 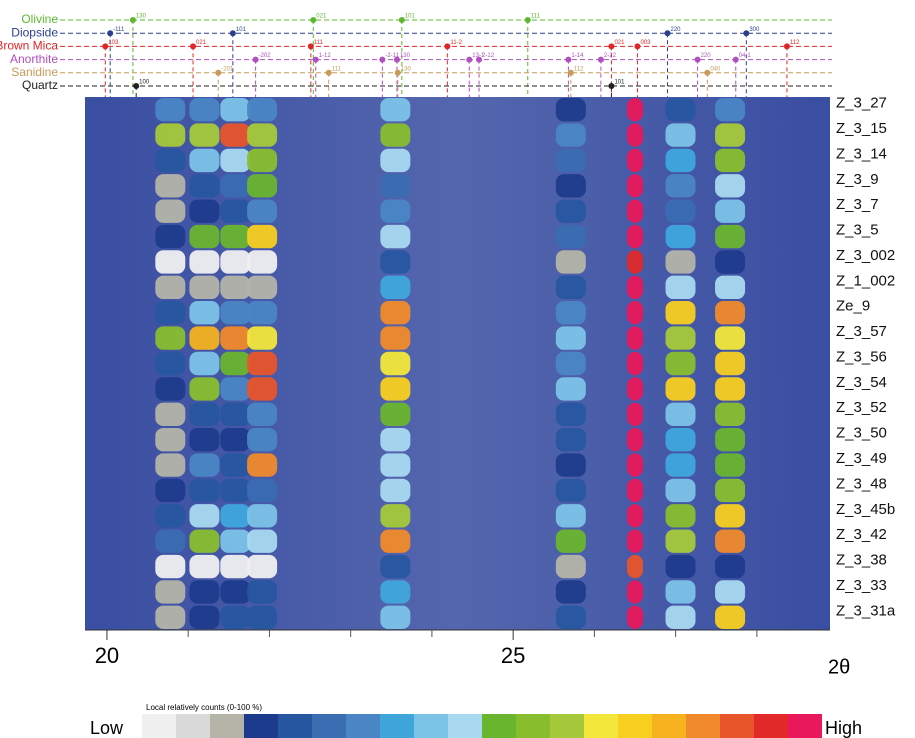 I want to click on phase-name: Anorthite, so click(x=34, y=59).